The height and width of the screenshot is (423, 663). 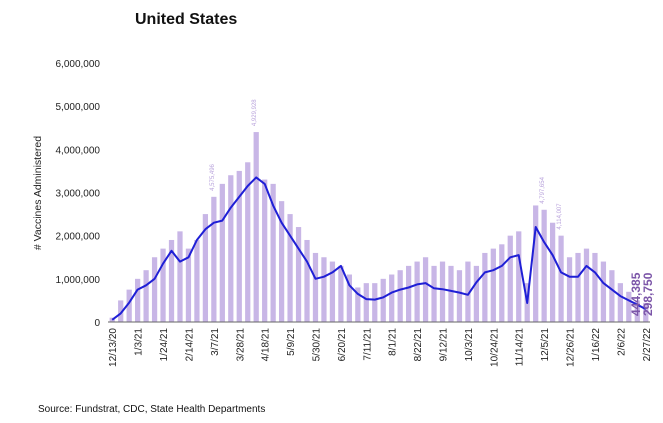 I want to click on peak-label: 4,929,928, so click(x=255, y=112).